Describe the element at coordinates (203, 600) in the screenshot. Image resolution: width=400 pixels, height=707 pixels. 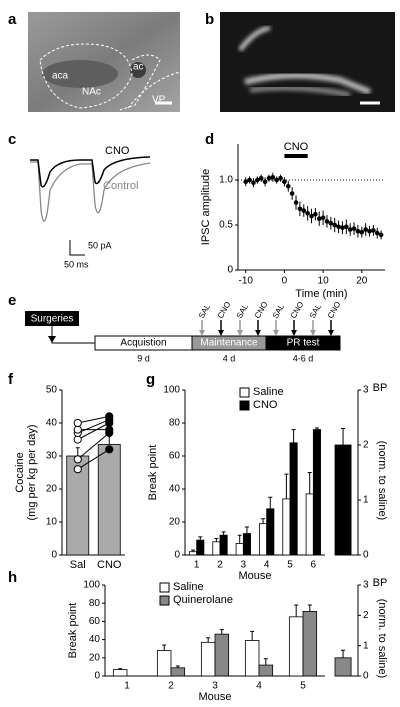
I see `legend-label: Quinerolane` at that location.